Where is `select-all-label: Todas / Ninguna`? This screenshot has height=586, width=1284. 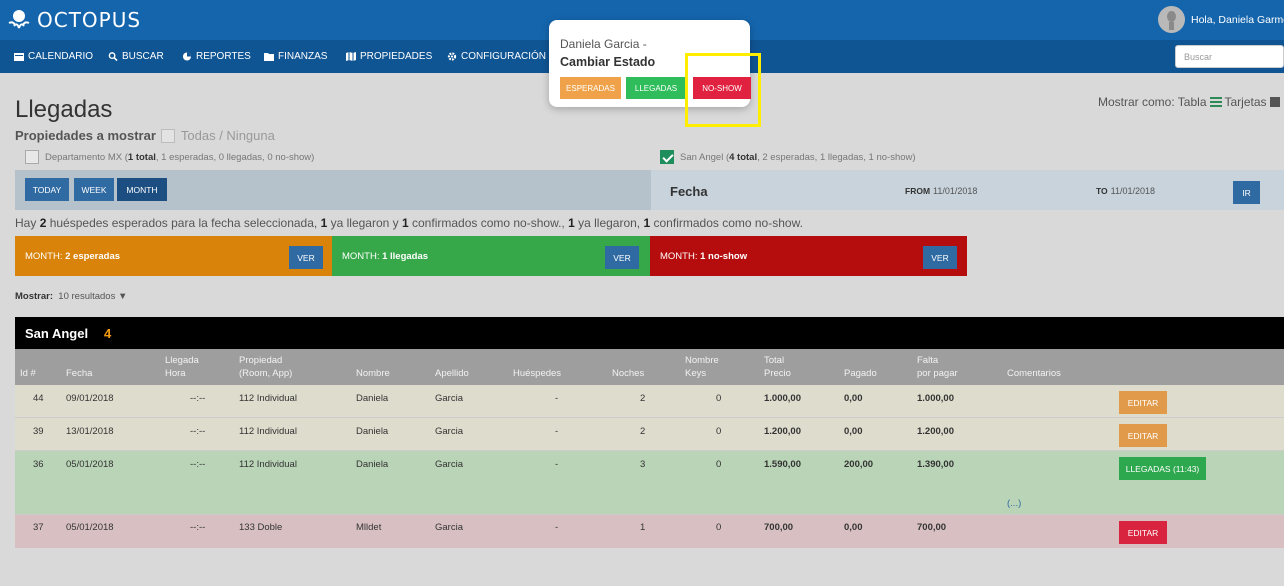 select-all-label: Todas / Ninguna is located at coordinates (227, 135).